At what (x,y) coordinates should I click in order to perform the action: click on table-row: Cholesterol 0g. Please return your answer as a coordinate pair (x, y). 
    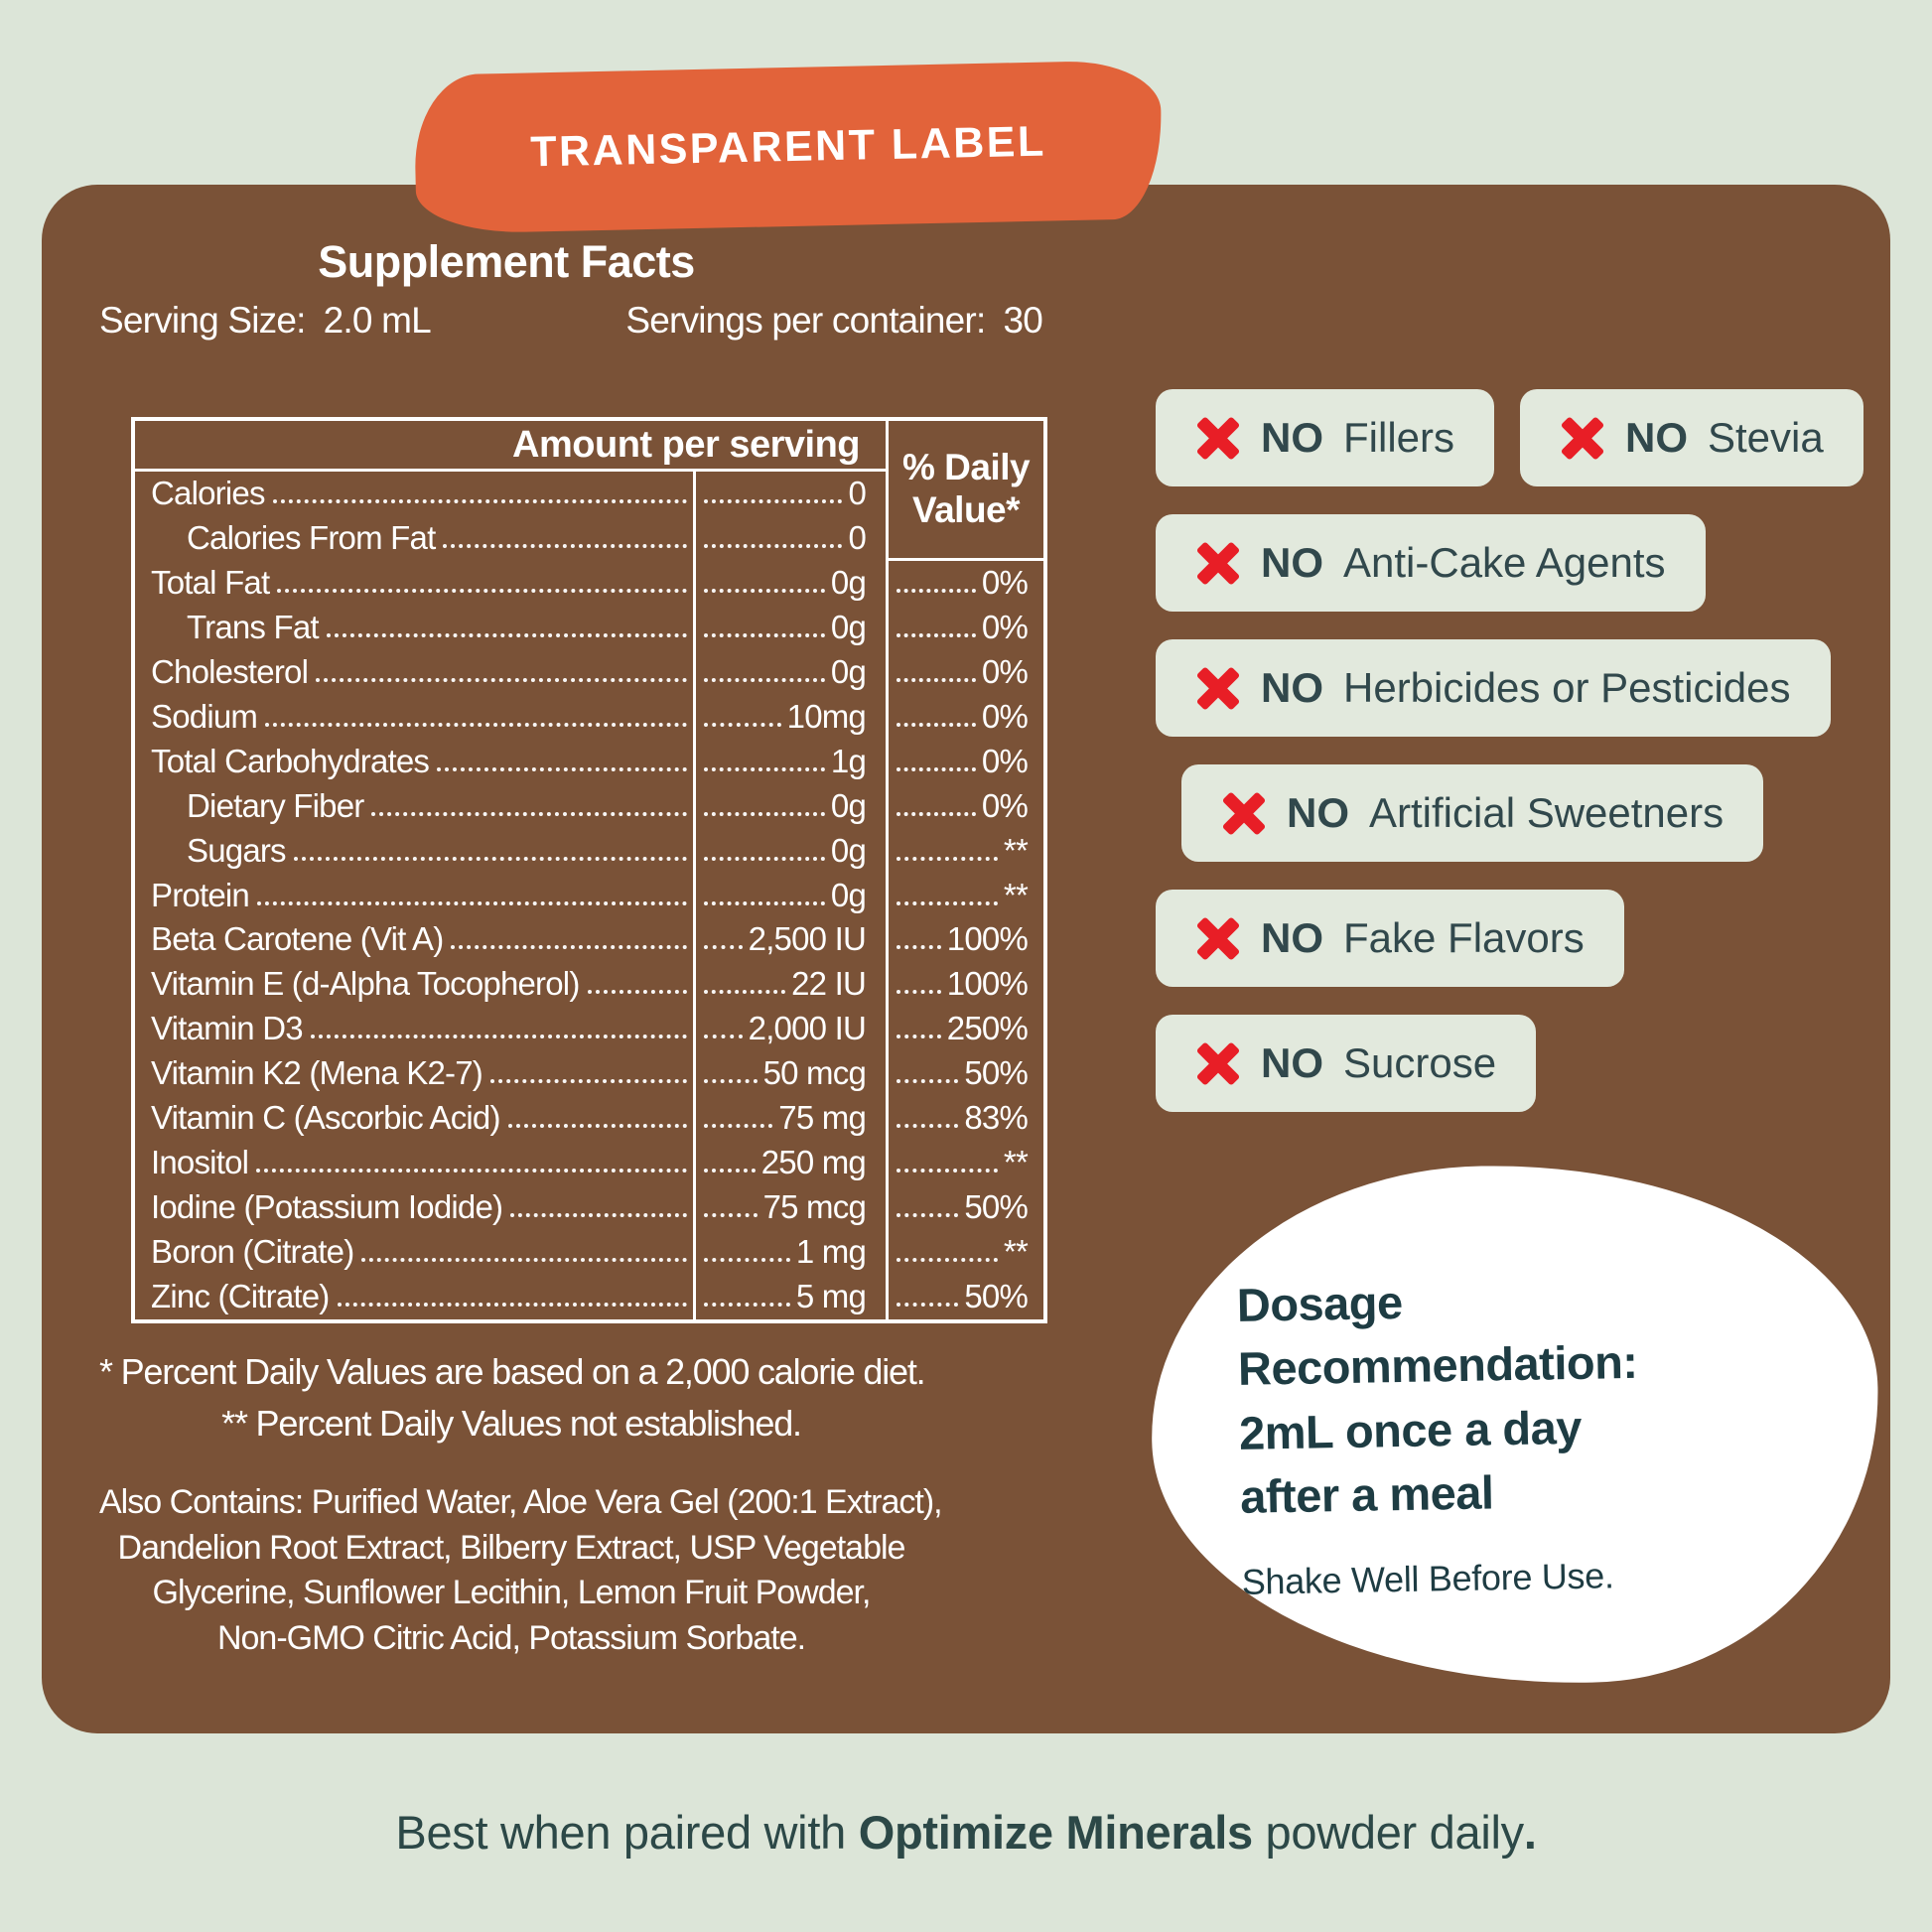
    Looking at the image, I should click on (511, 672).